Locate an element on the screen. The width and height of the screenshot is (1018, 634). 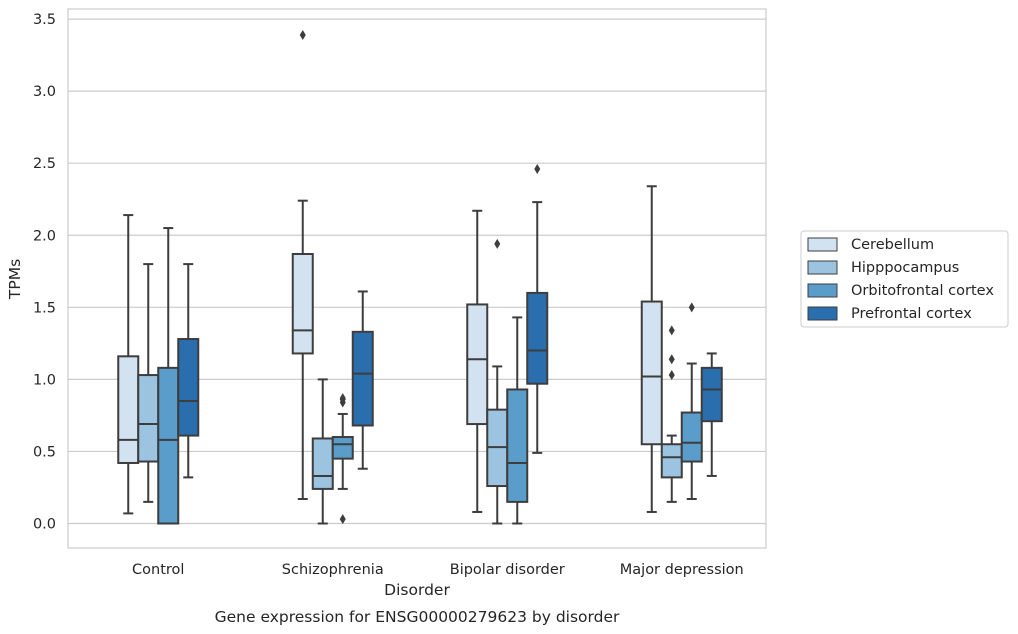
legend-label: Hipppocampus is located at coordinates (905, 268).